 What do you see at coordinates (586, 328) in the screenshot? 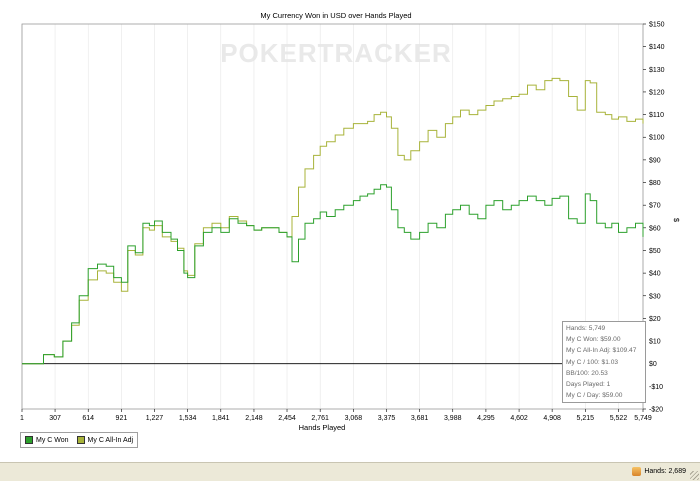
I see `stats-line: Hands: 5,749` at bounding box center [586, 328].